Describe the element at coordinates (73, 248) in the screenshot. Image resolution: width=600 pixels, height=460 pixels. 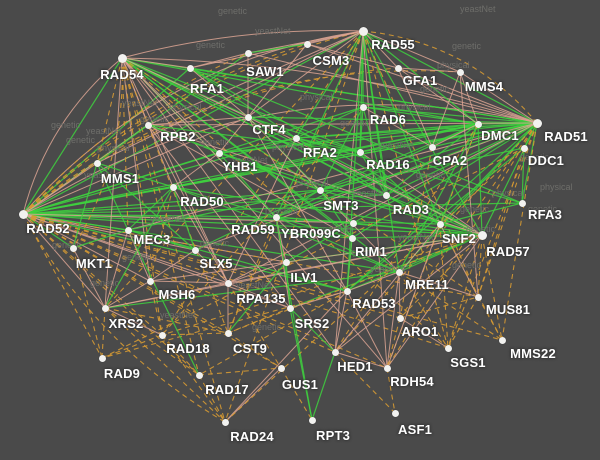
I see `node-mkt1` at that location.